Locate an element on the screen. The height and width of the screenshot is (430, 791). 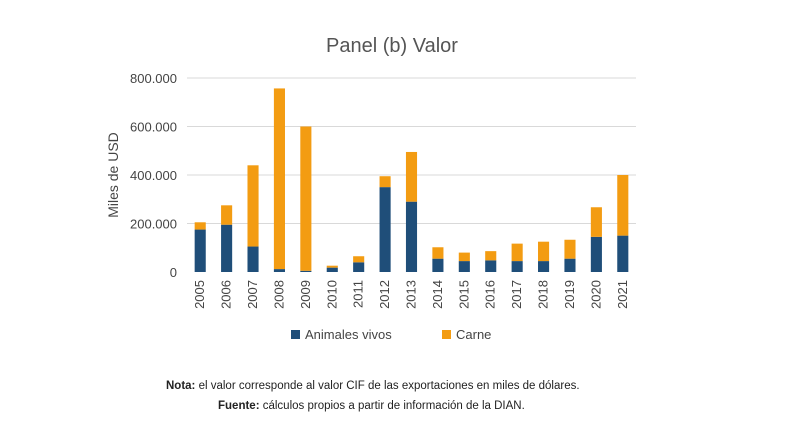
y-tick-label: 800.000 is located at coordinates (153, 78).